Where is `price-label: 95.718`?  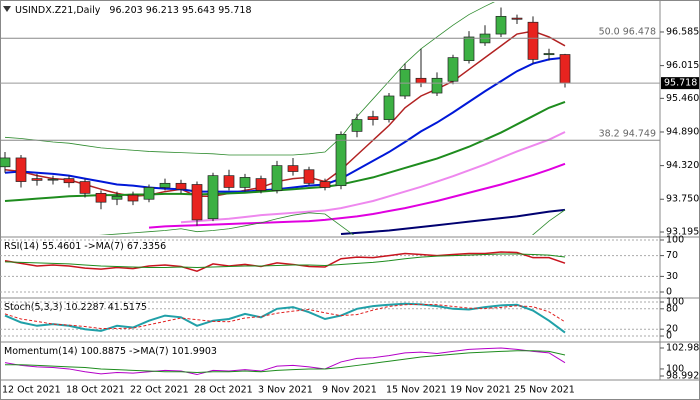 price-label: 95.718 is located at coordinates (680, 83).